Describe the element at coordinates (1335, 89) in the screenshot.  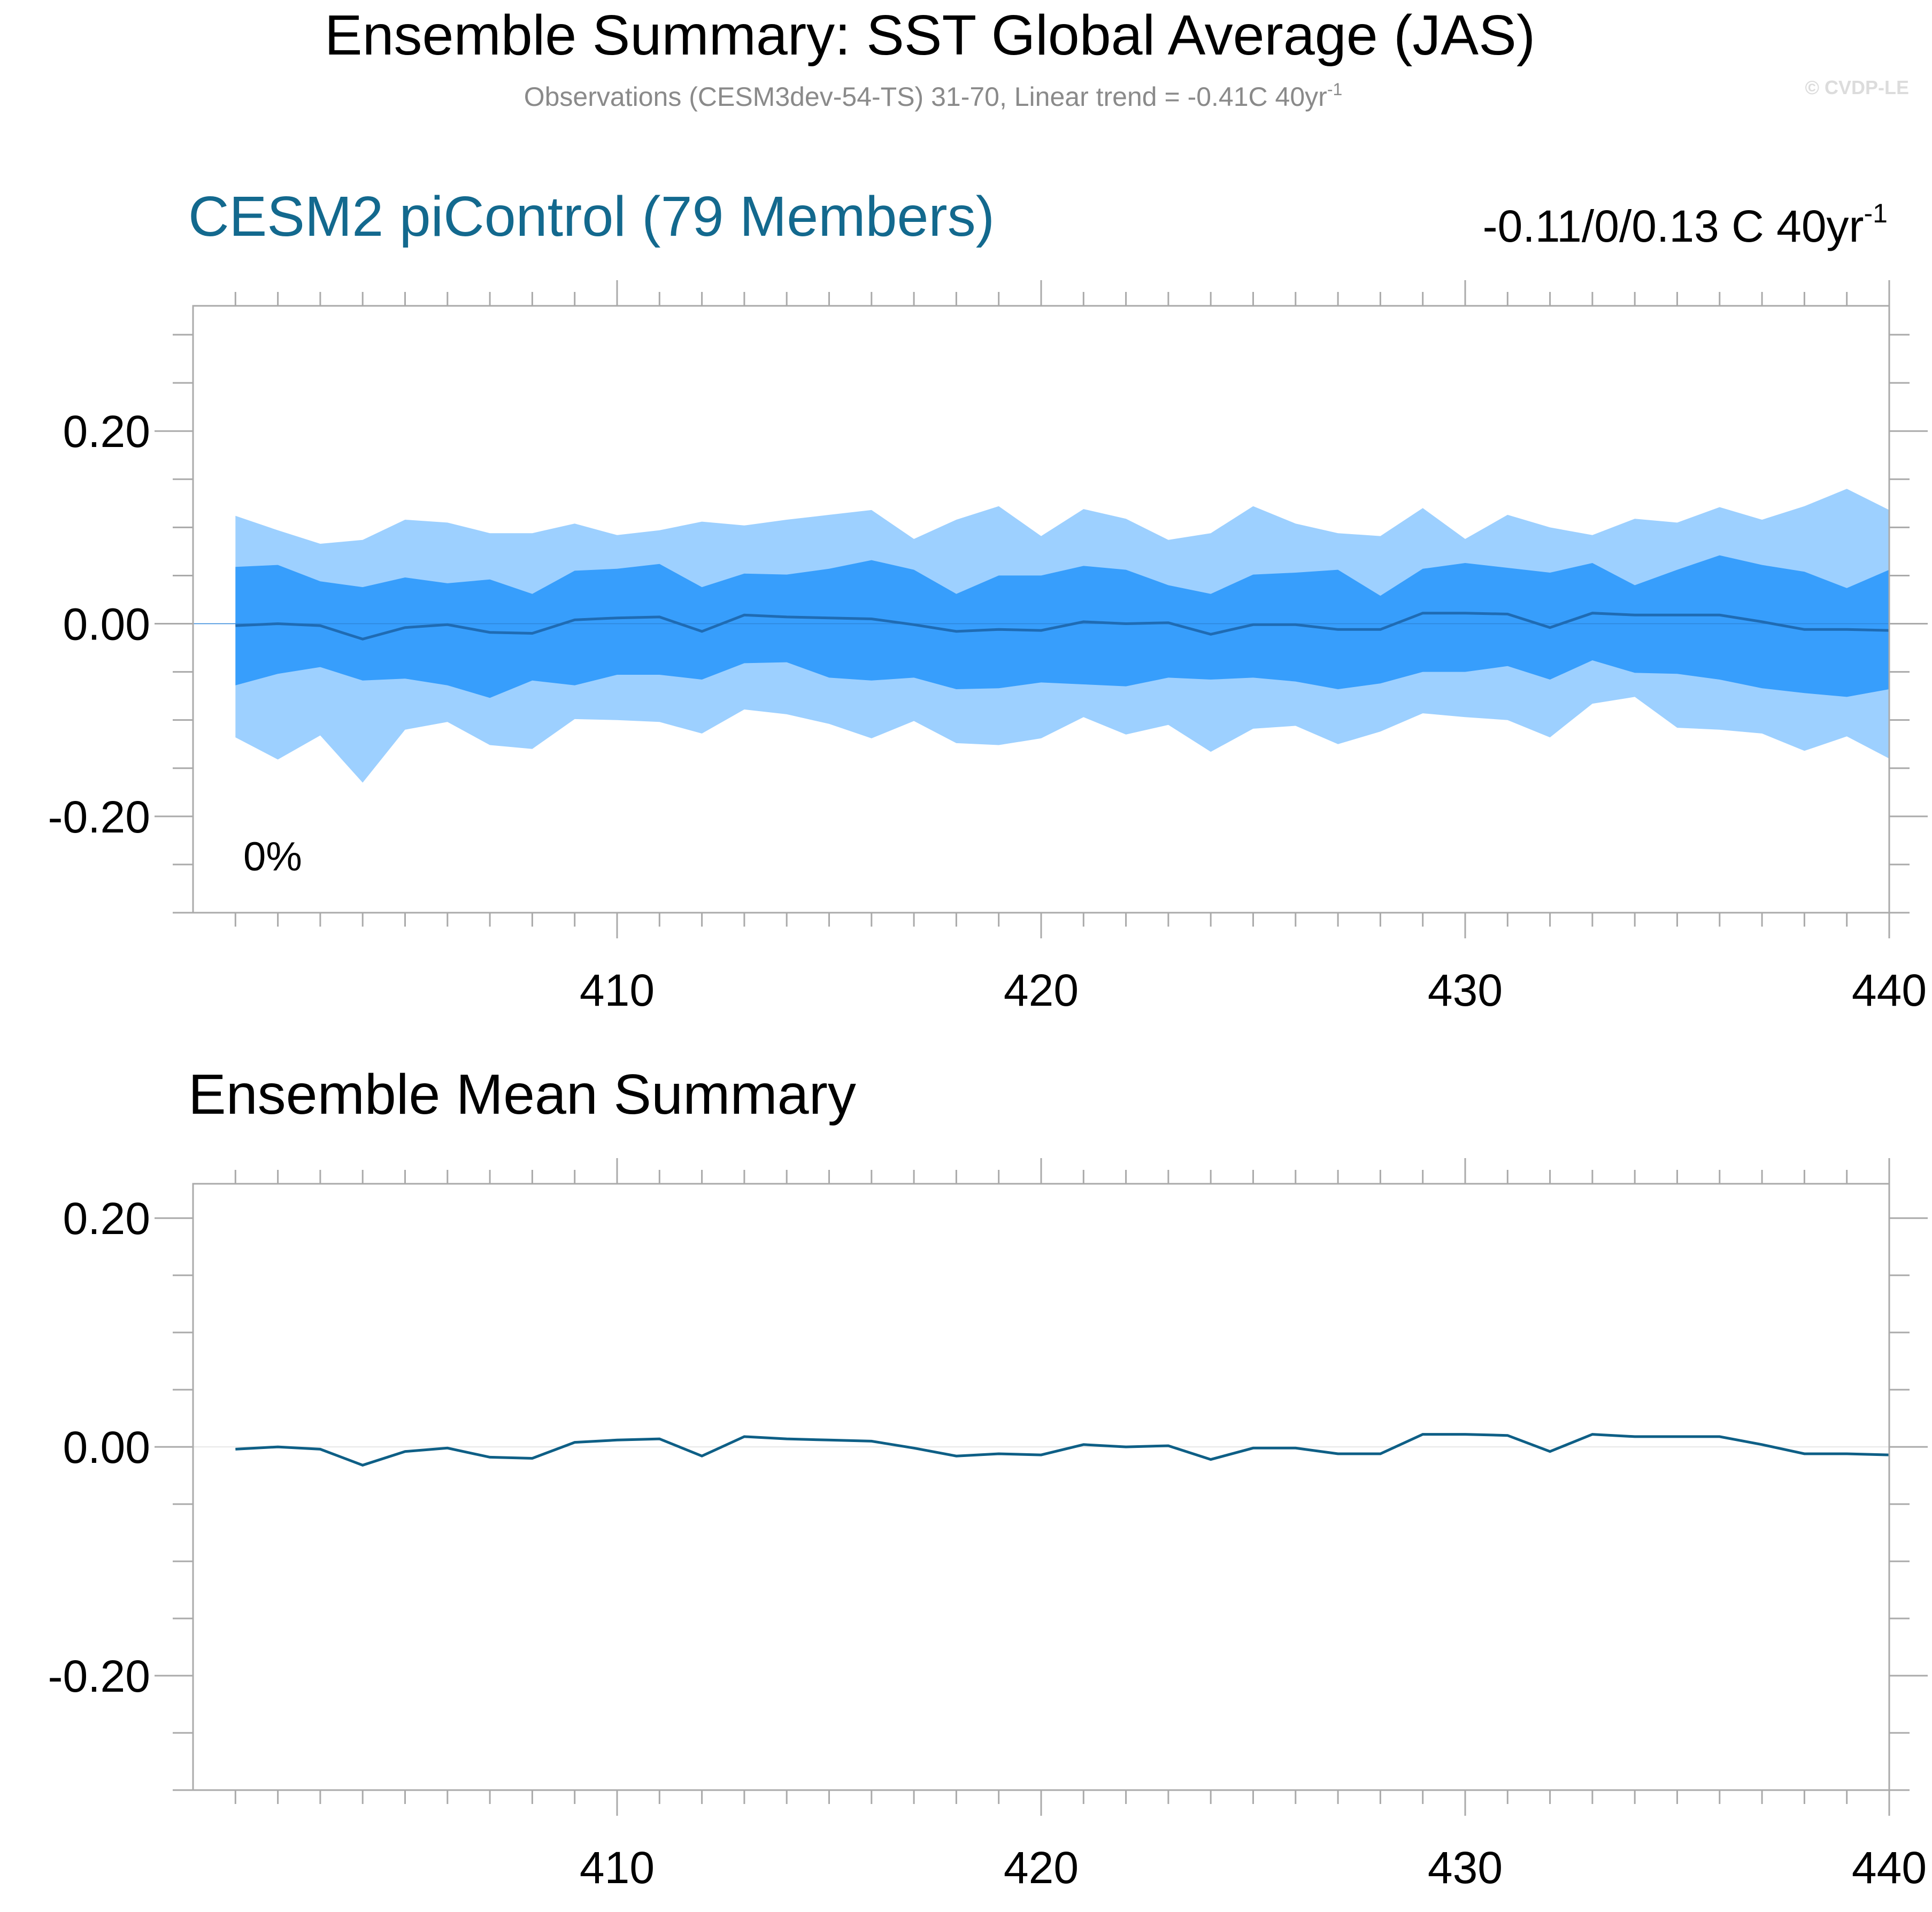
I see `subtitle-superscript: -1` at that location.